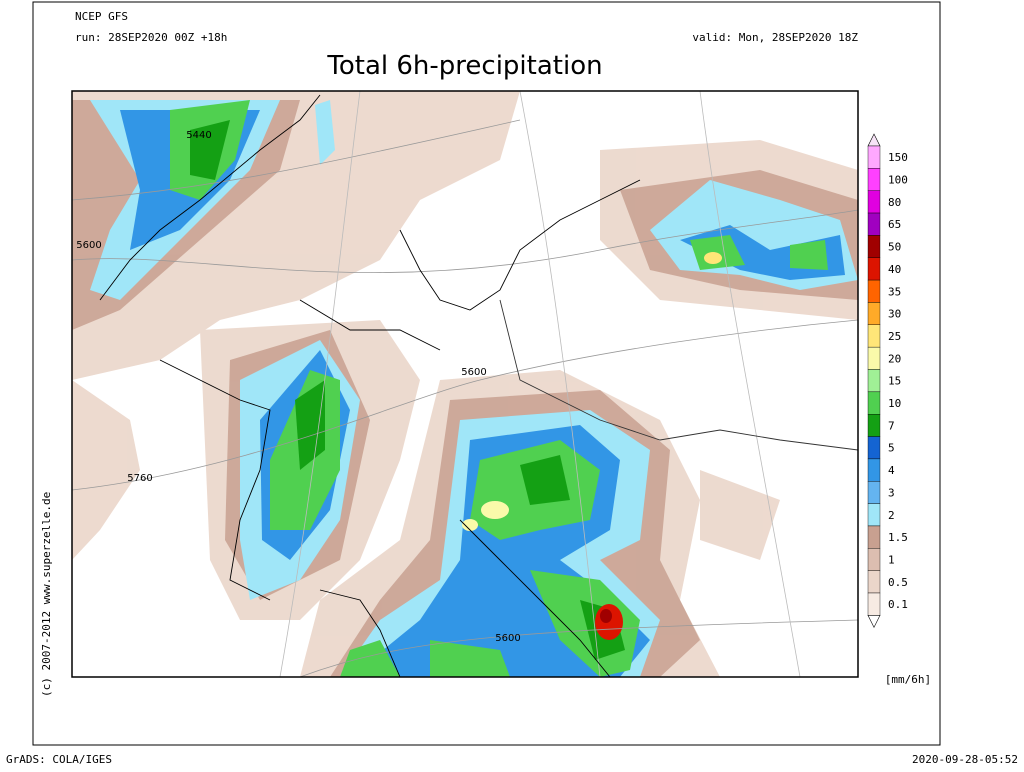  Describe the element at coordinates (898, 180) in the screenshot. I see `legend-label: 100` at that location.